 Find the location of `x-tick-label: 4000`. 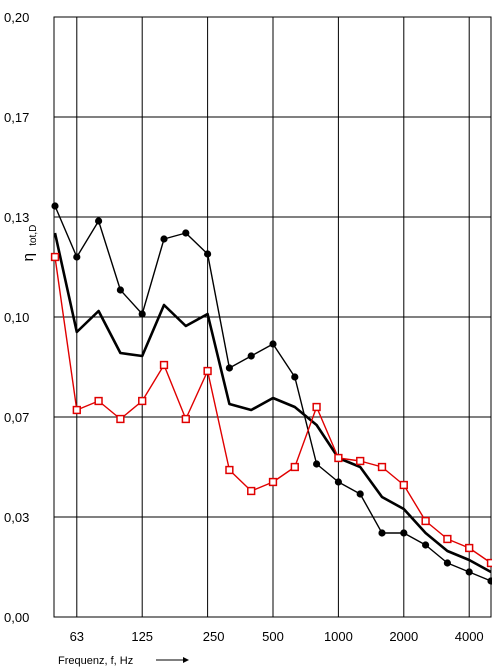

x-tick-label: 4000 is located at coordinates (469, 636).